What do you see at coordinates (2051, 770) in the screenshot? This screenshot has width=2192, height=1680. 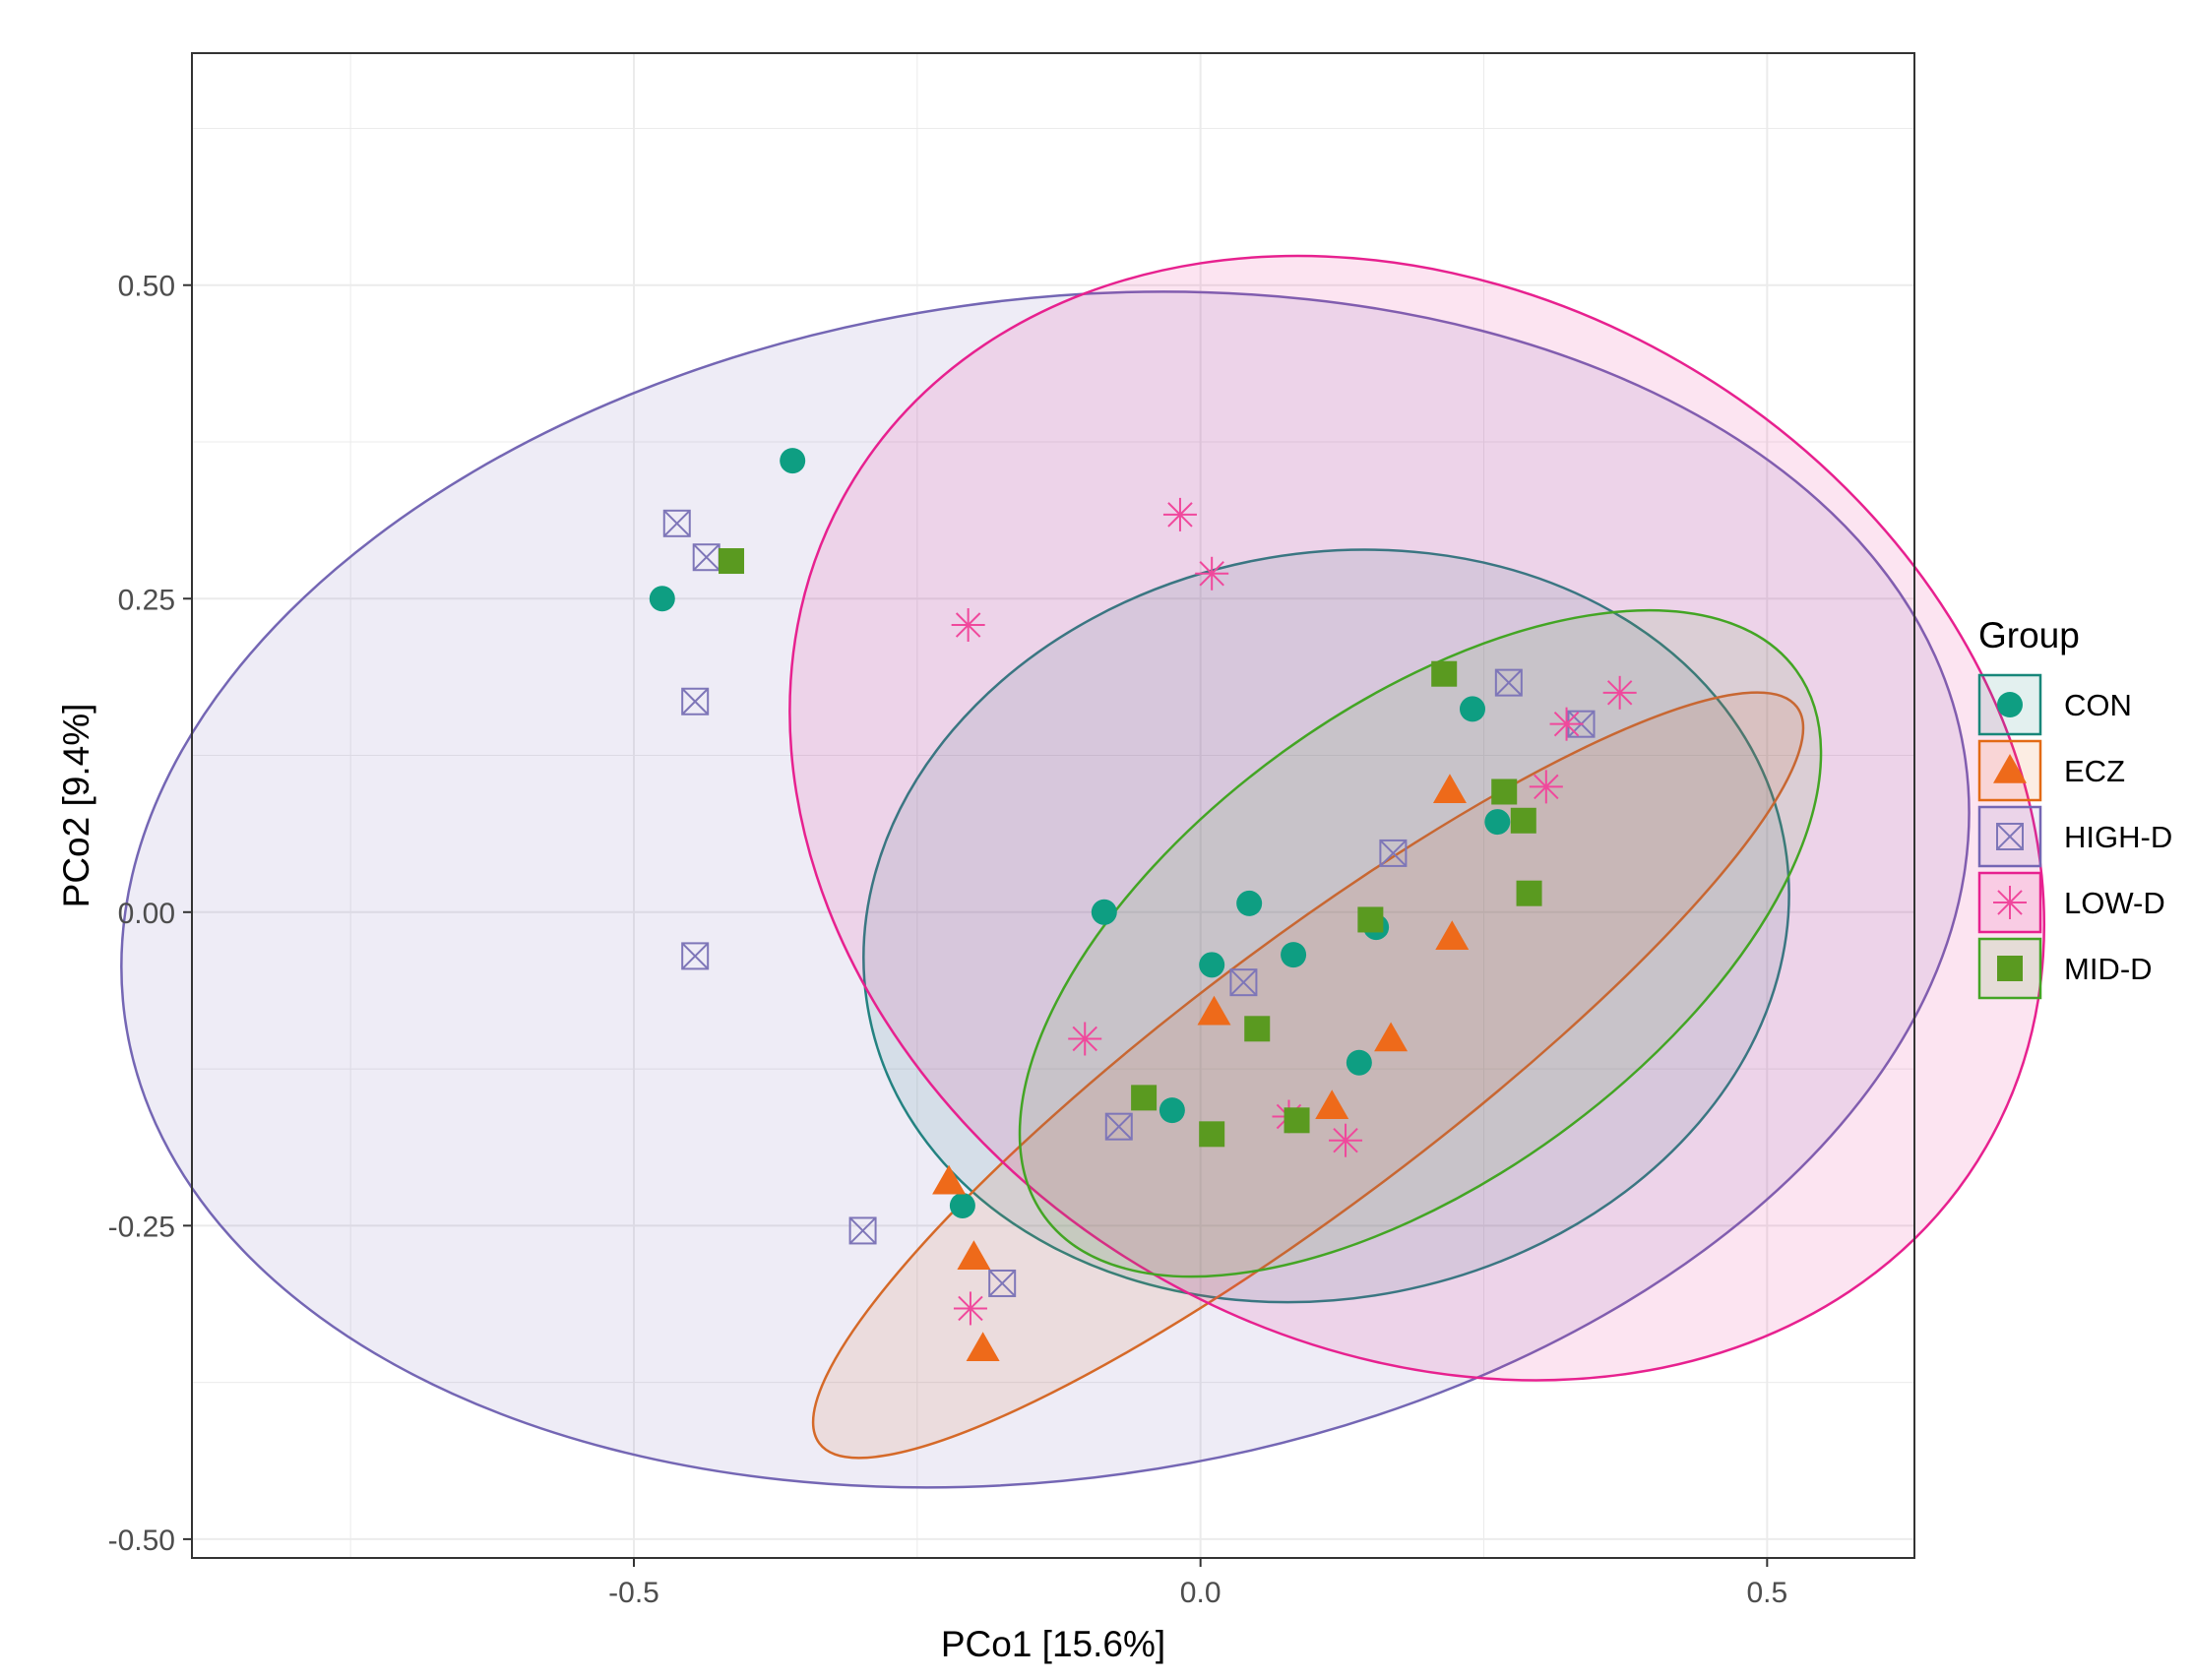 I see `legend-item-ecz: ECZ` at bounding box center [2051, 770].